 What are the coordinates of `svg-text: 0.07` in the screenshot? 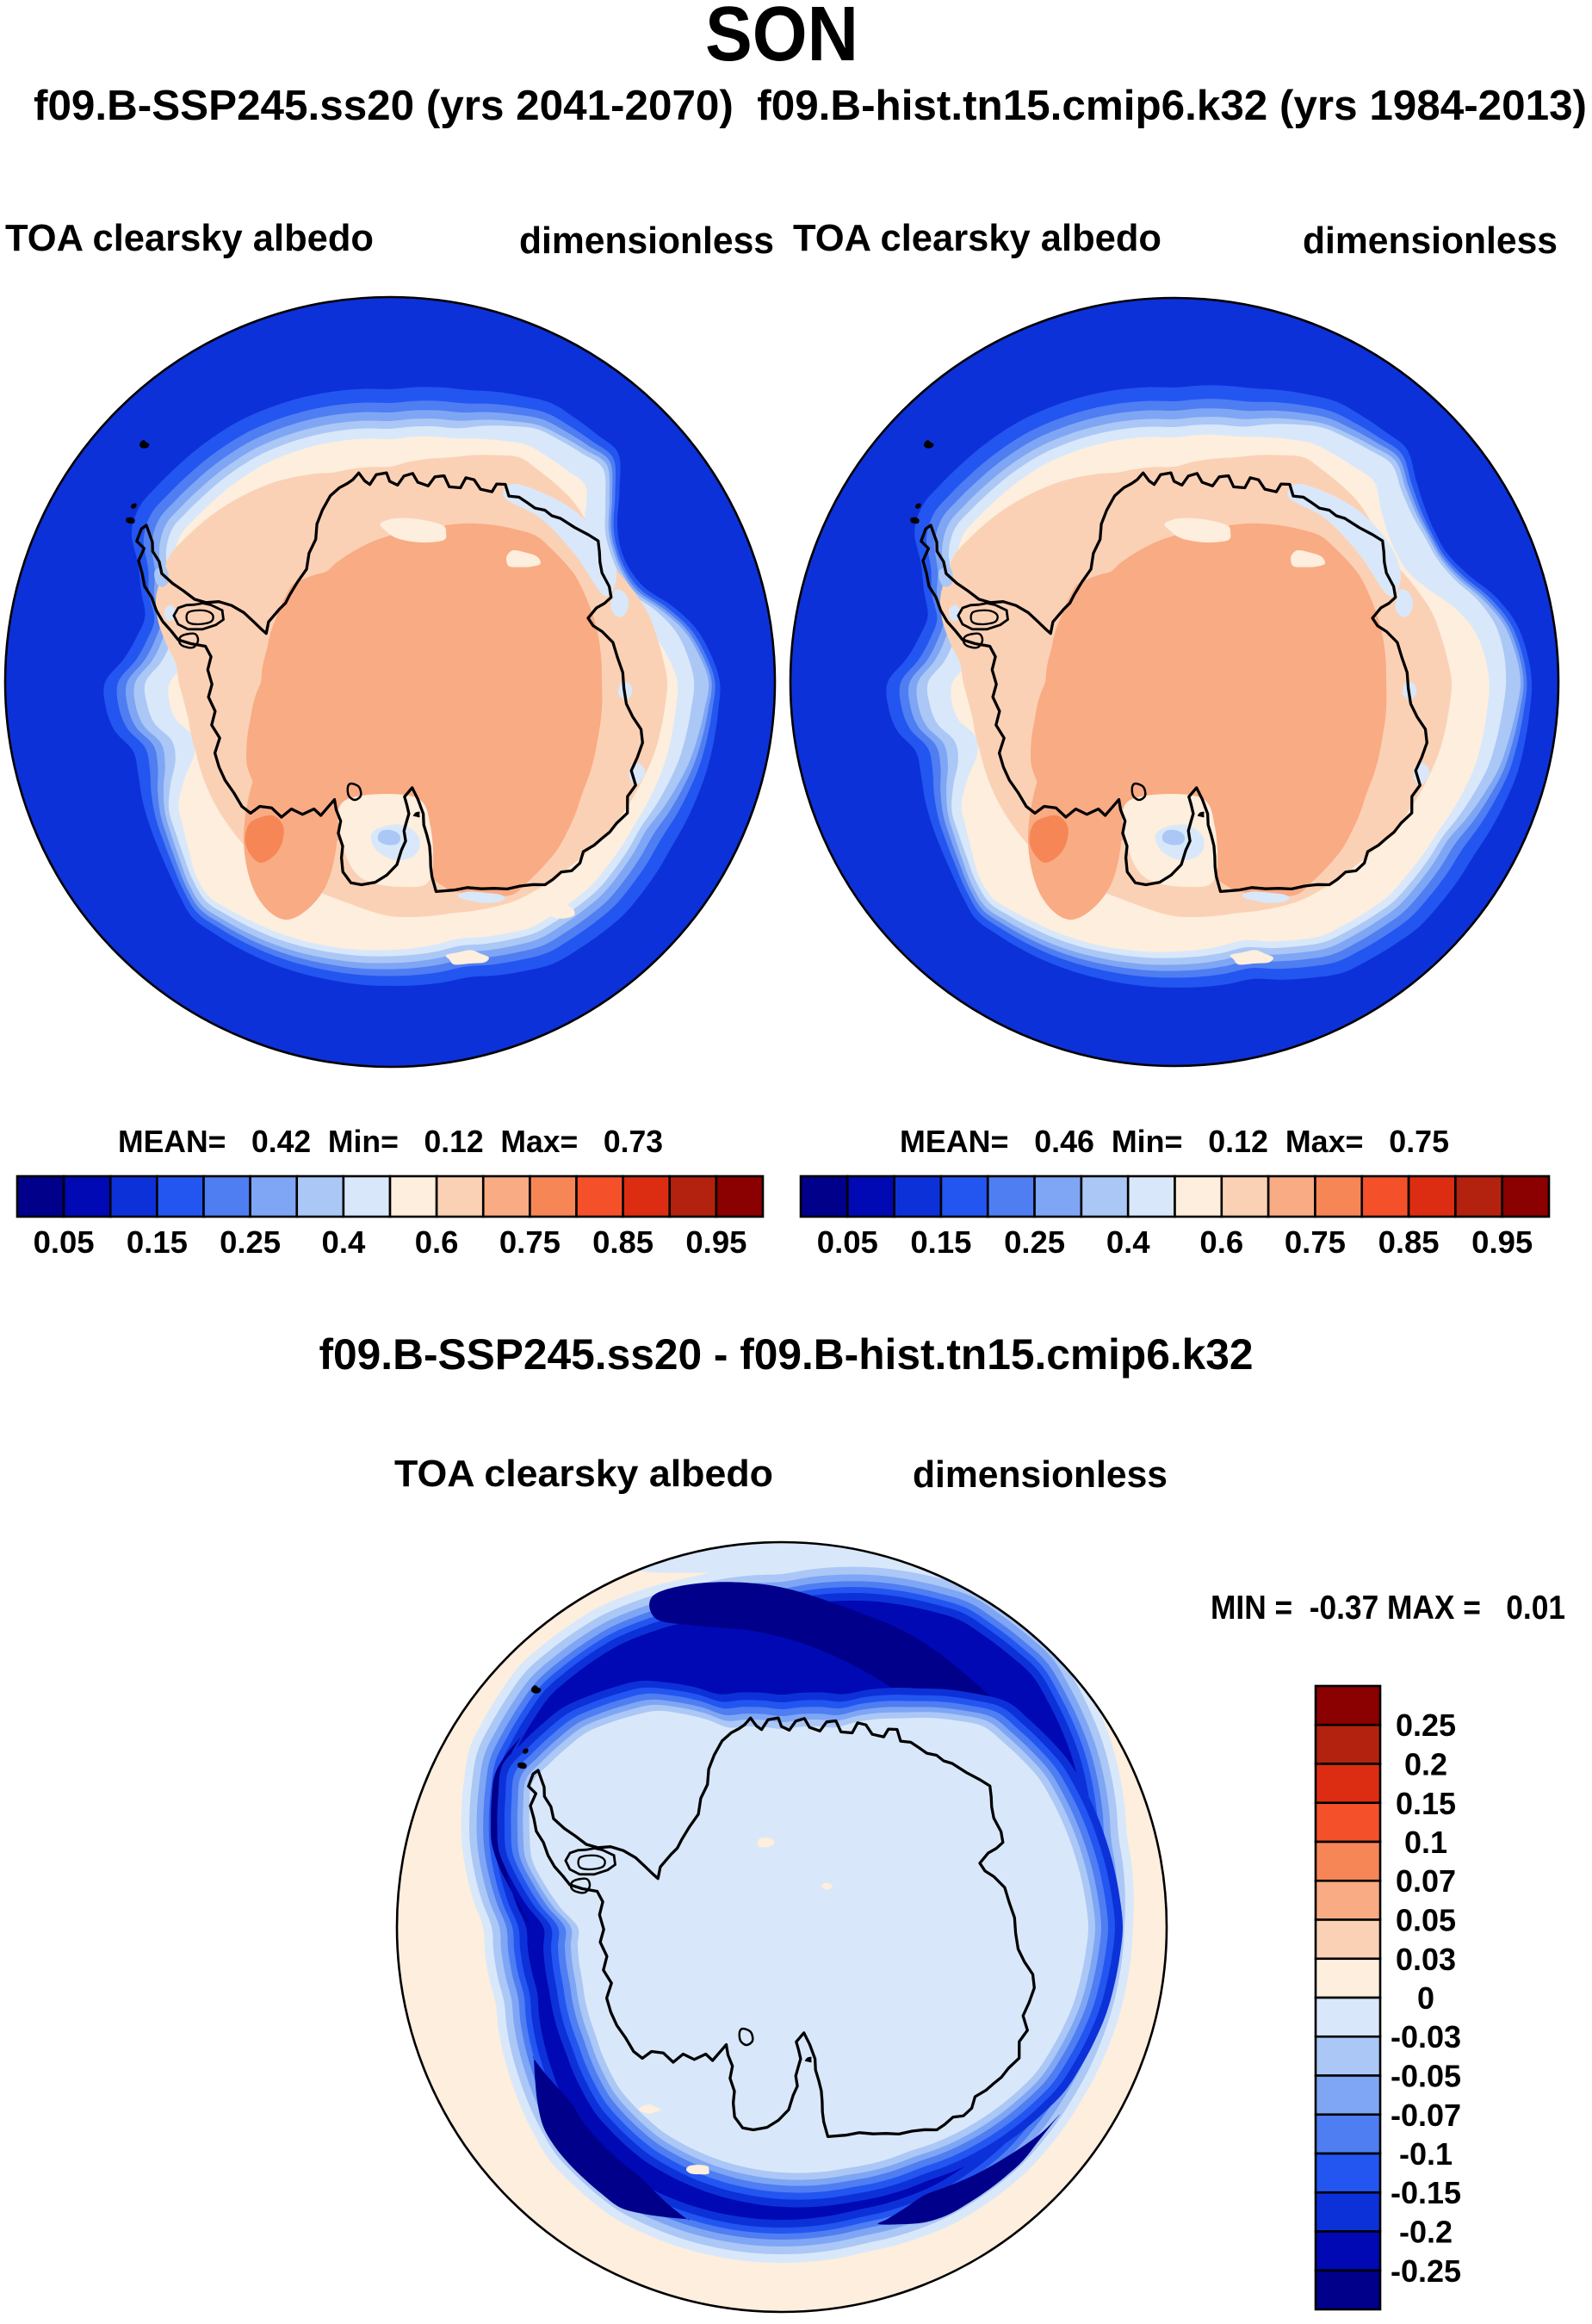 It's located at (1426, 1881).